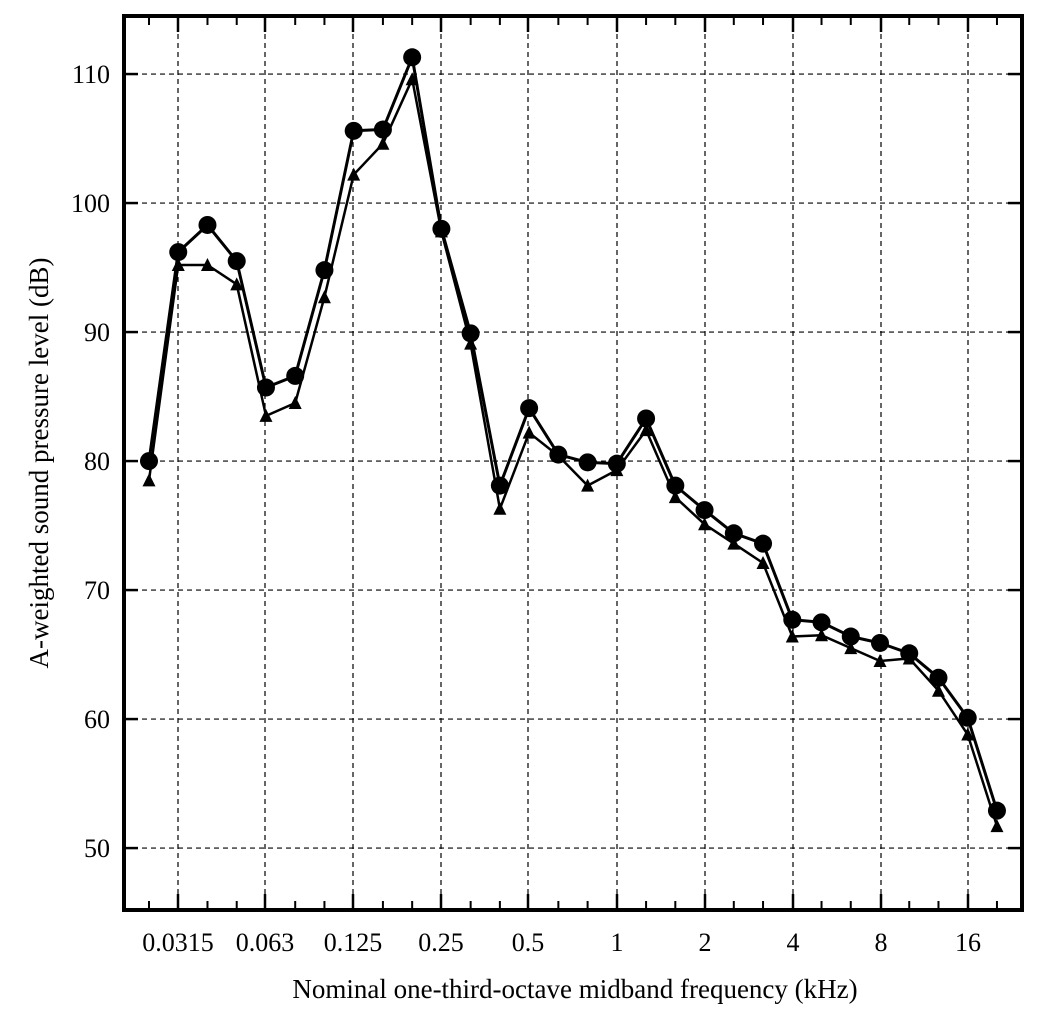 This screenshot has width=1037, height=1009. What do you see at coordinates (97, 848) in the screenshot?
I see `y-tick-label: 50` at bounding box center [97, 848].